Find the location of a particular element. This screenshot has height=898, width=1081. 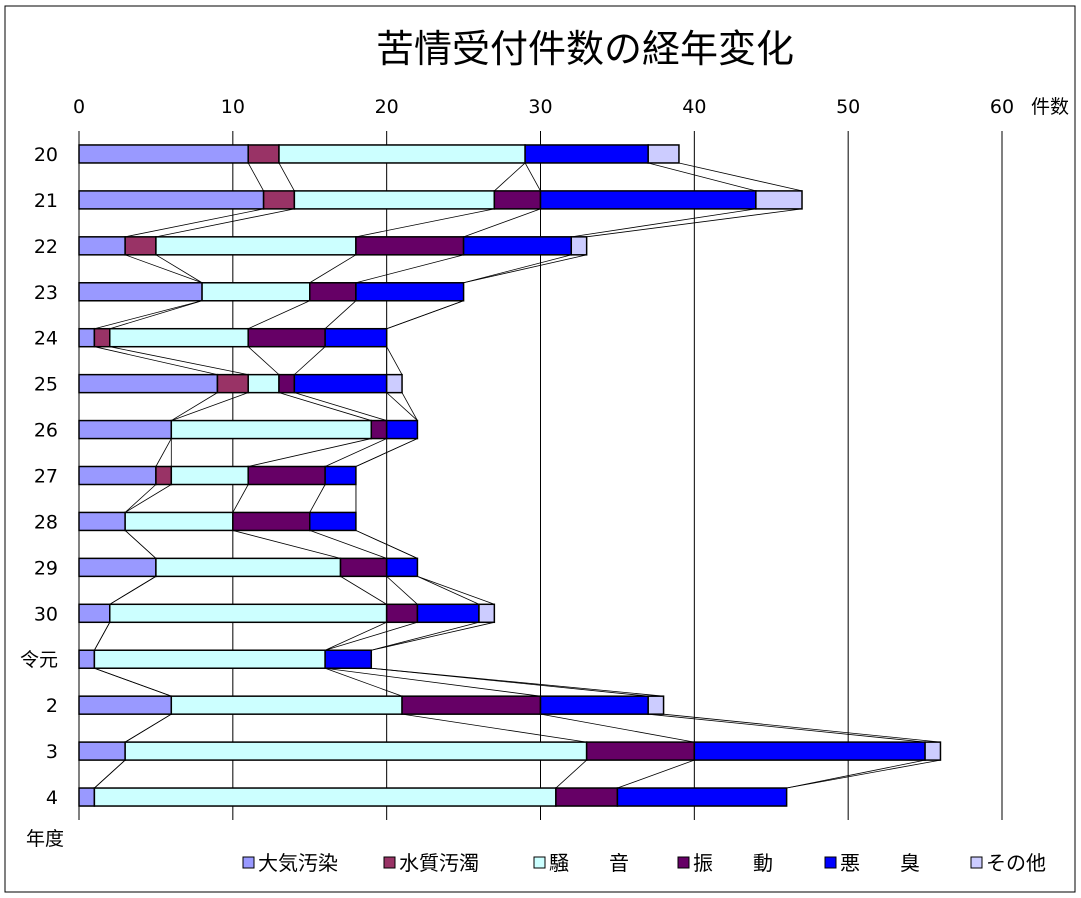

y-category-label: 29 is located at coordinates (46, 568).